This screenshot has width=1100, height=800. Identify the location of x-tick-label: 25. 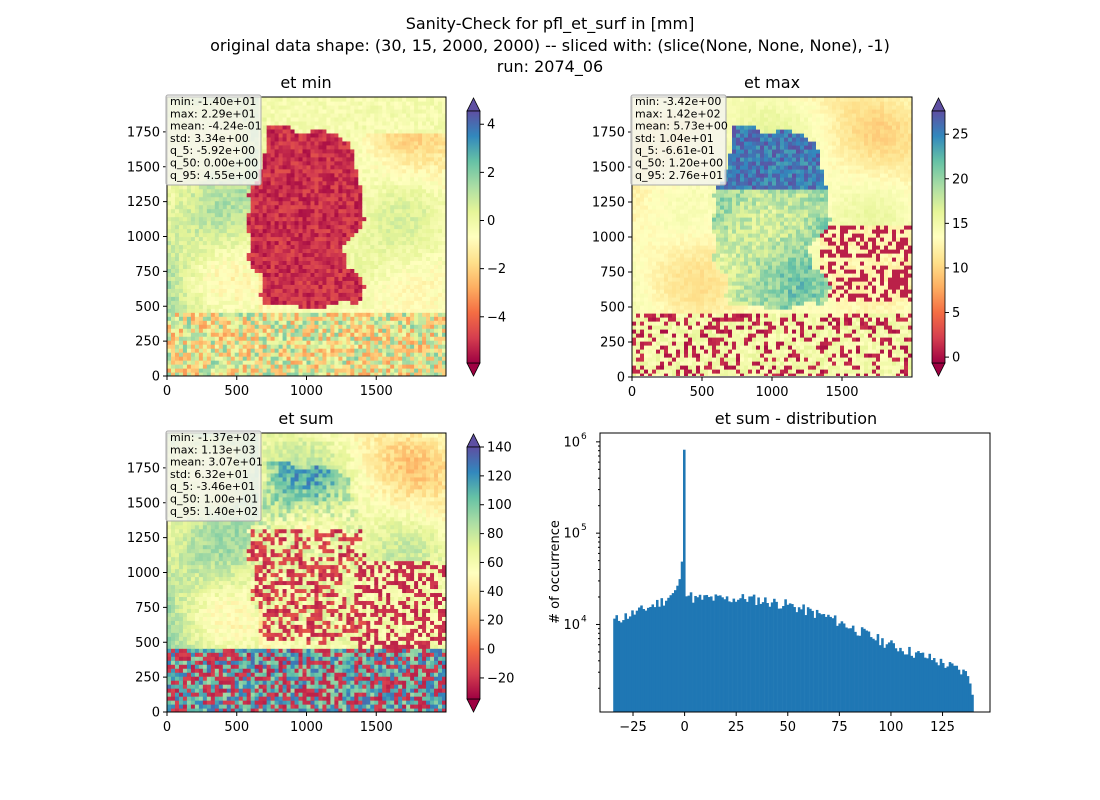
(736, 727).